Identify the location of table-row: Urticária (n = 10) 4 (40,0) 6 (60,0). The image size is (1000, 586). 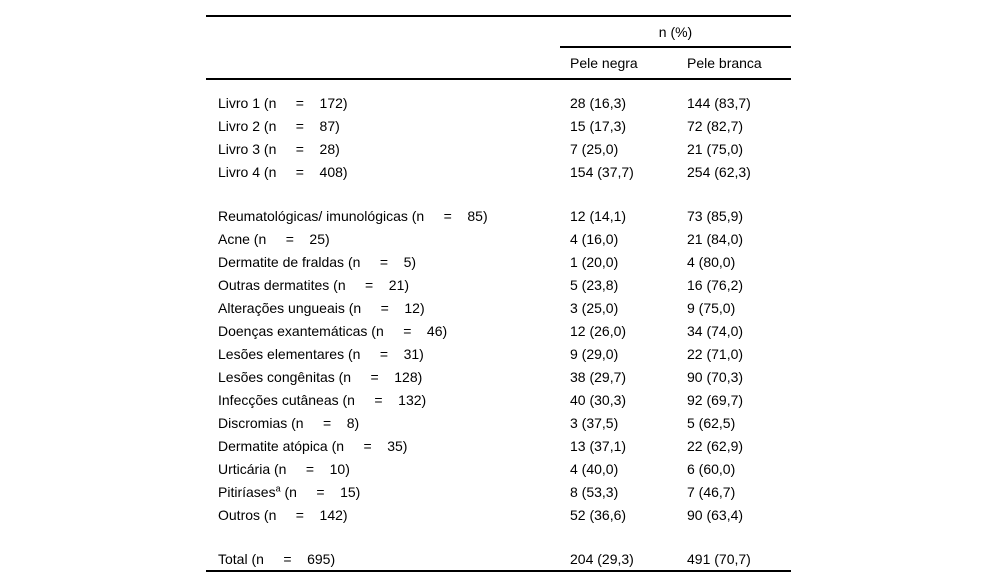
(498, 468).